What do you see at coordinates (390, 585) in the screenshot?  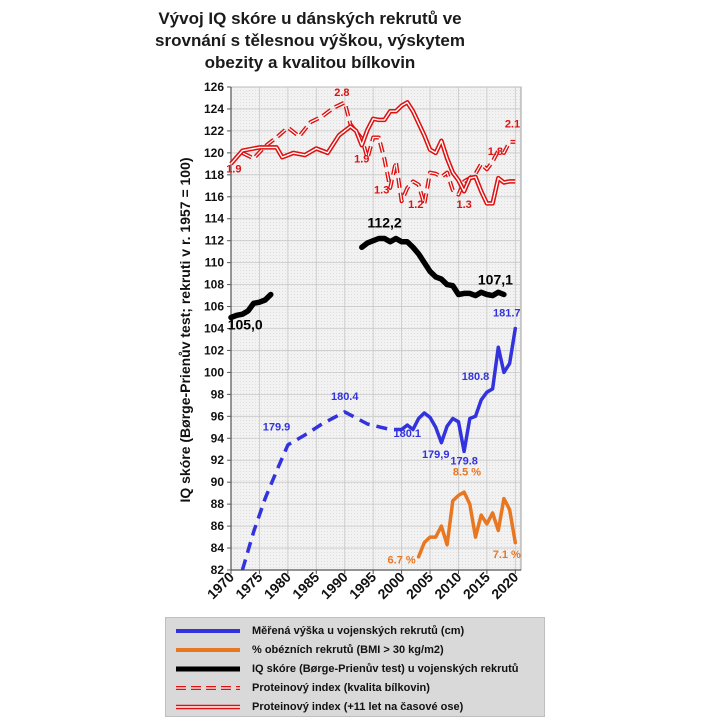 I see `x-tick-label: 2000` at bounding box center [390, 585].